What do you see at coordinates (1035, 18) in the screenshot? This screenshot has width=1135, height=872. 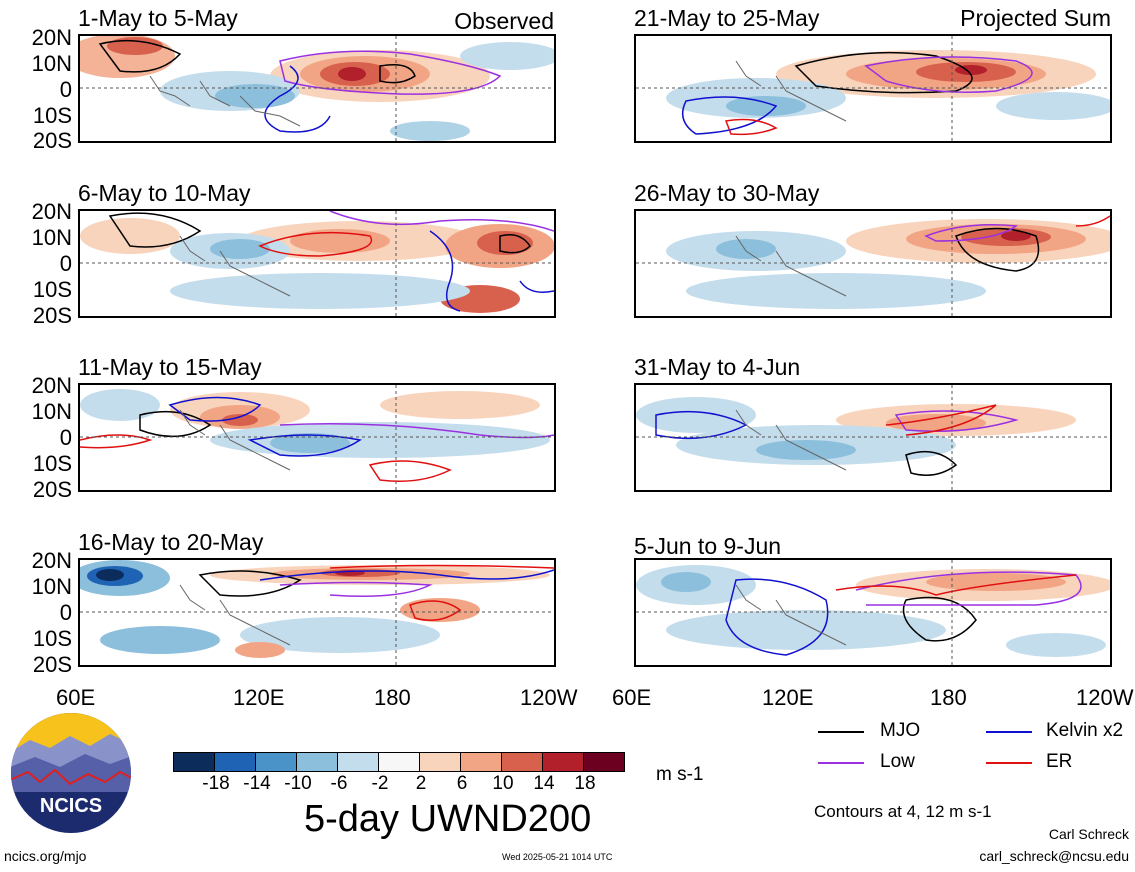 I see `projected-sum-label: Projected Sum` at bounding box center [1035, 18].